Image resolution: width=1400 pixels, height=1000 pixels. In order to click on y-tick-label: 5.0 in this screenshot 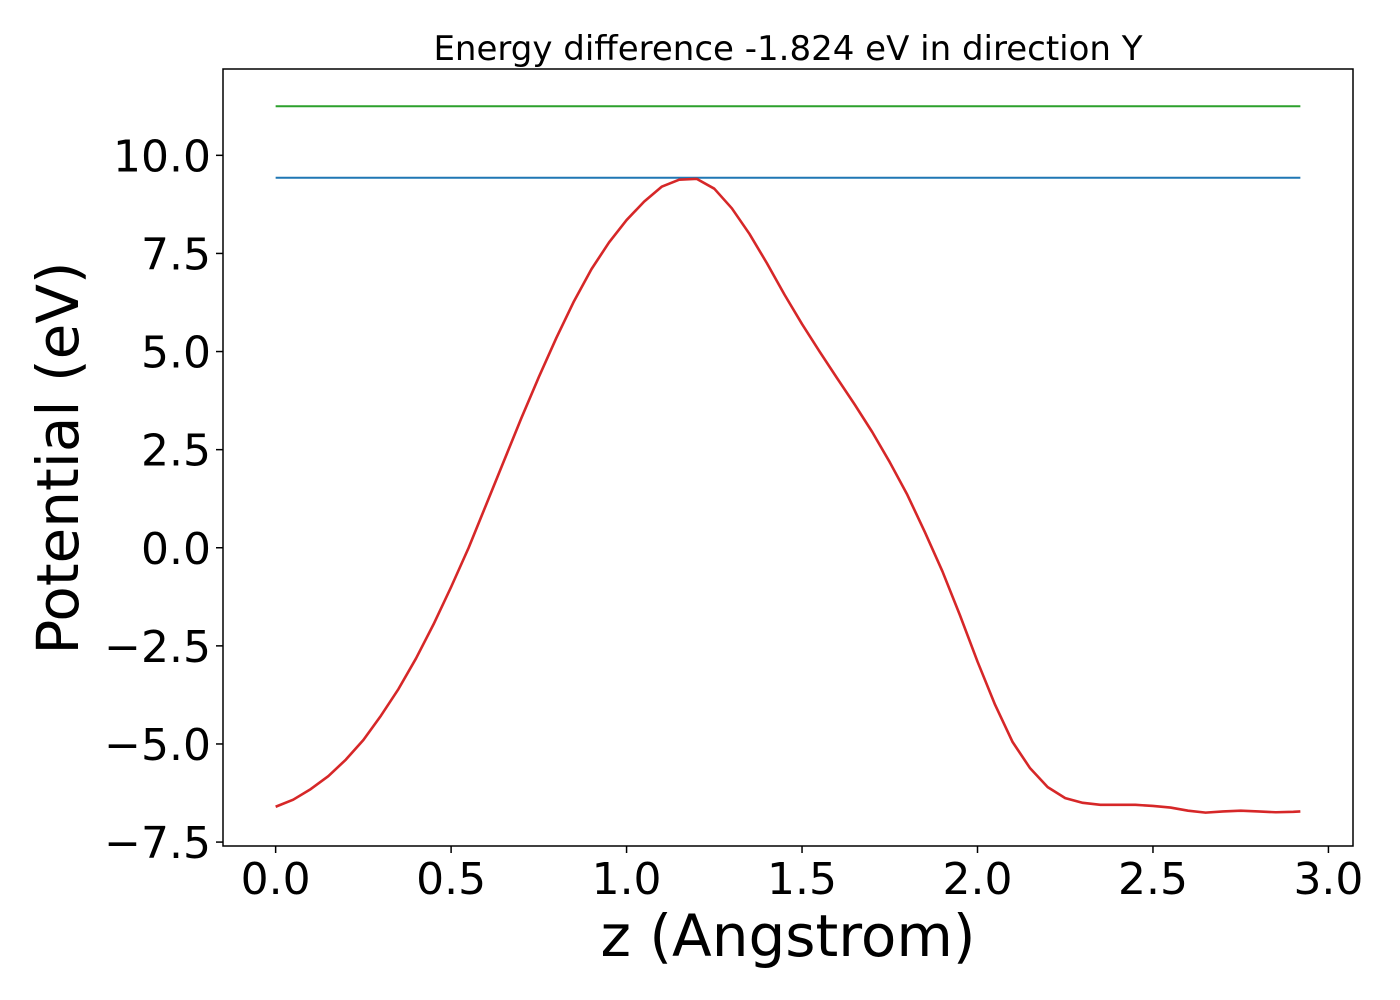, I will do `click(176, 353)`.